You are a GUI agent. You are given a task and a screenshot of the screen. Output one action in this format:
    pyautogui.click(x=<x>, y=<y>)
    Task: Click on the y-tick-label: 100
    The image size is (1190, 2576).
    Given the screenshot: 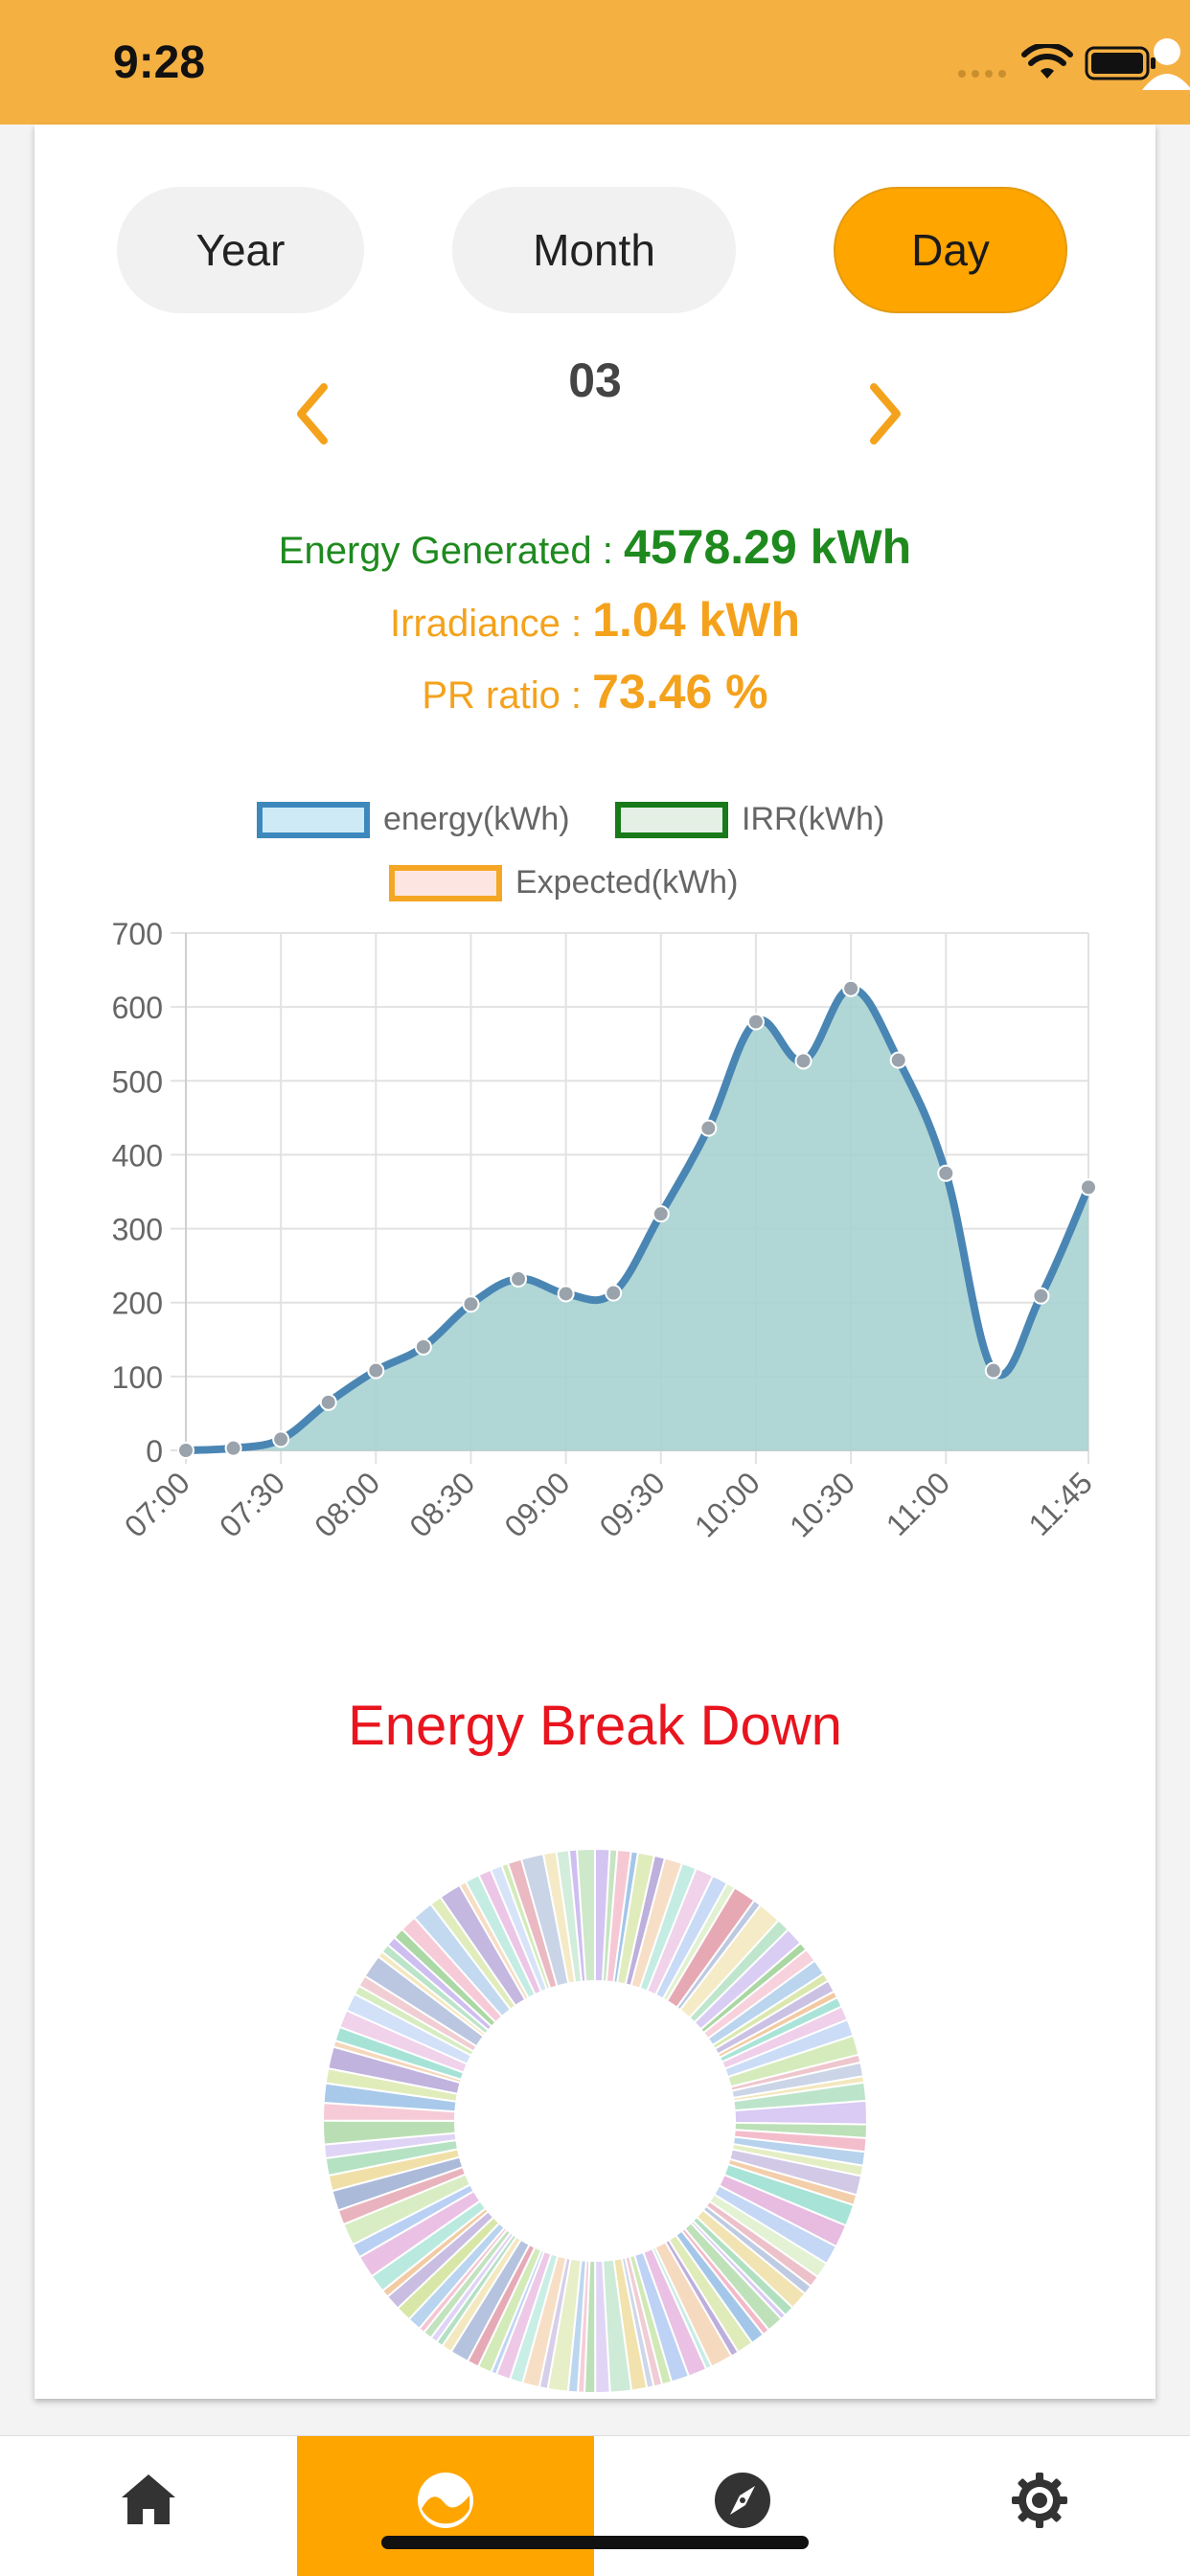 What is the action you would take?
    pyautogui.click(x=137, y=1378)
    